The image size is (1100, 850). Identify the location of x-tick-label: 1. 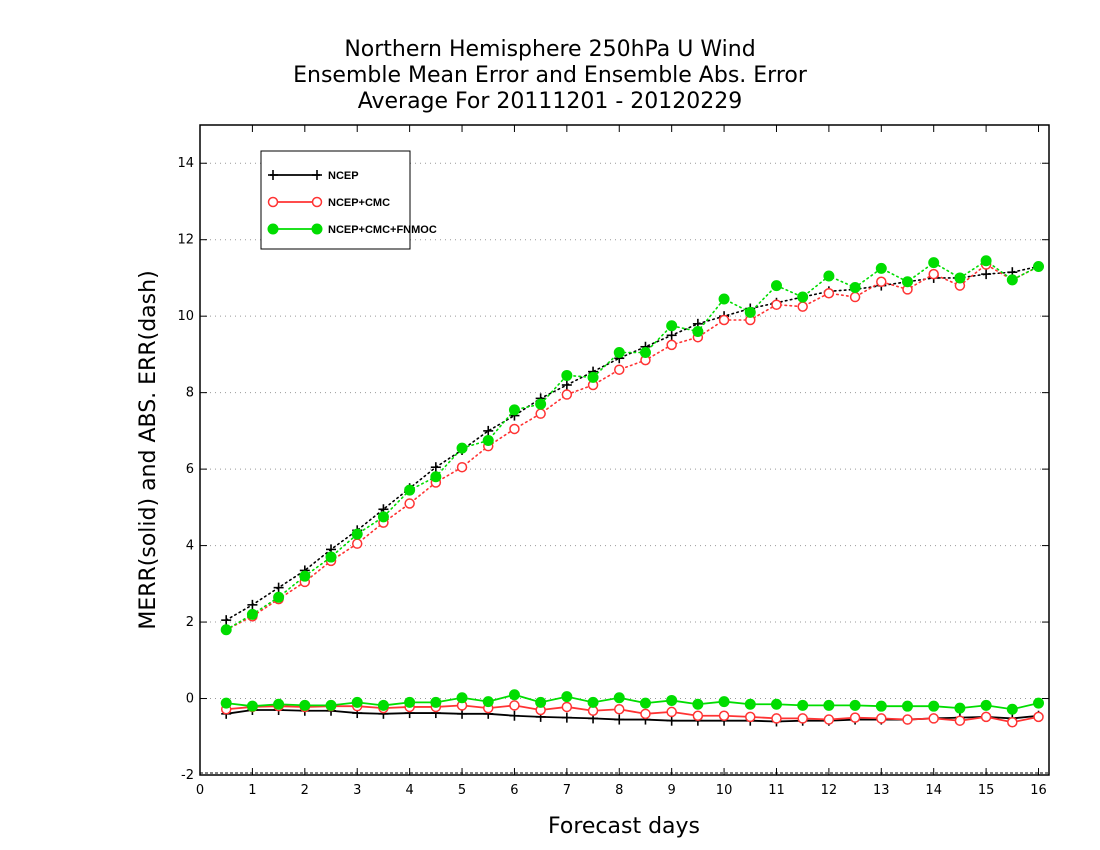
(252, 790).